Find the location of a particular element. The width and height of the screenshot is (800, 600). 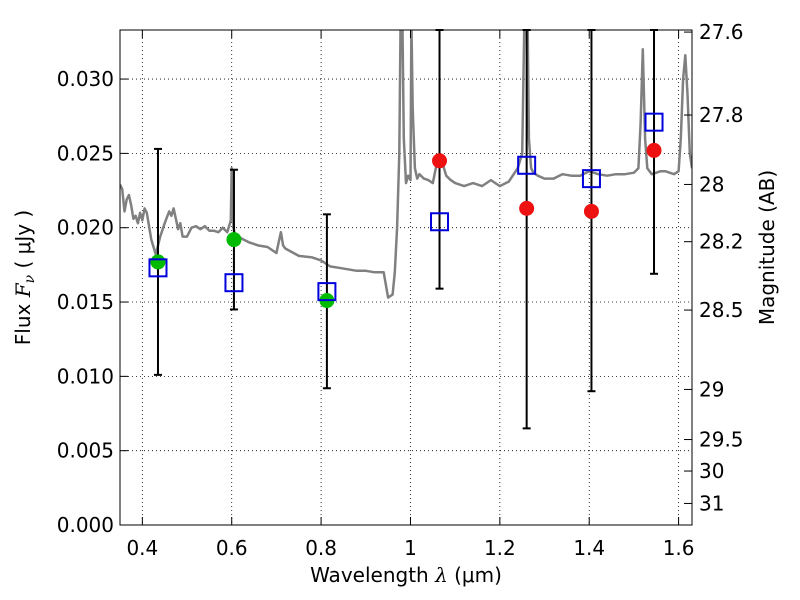

y2-tick-label: 27.8 is located at coordinates (721, 115).